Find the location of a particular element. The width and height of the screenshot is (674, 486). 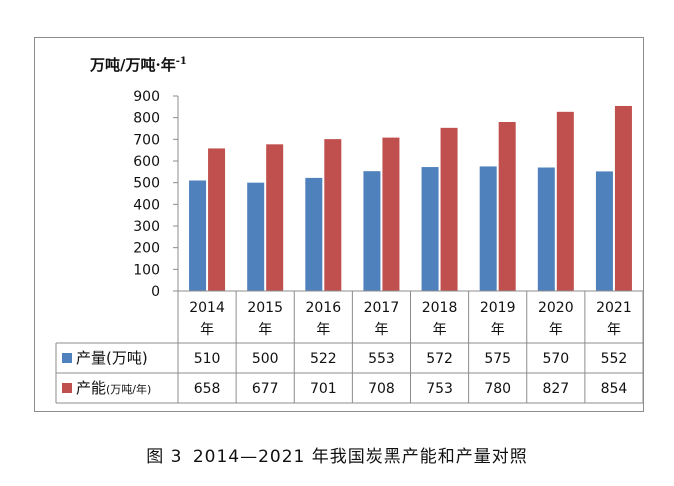

axes: 0 100 200 300 400 500 600 700 800 900 is located at coordinates (156, 194).